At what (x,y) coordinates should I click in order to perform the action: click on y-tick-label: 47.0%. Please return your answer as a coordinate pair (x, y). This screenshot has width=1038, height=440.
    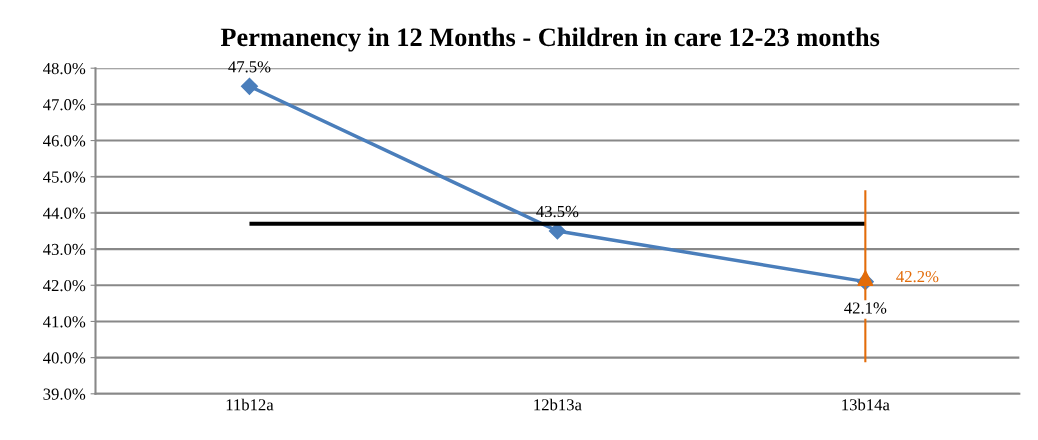
    Looking at the image, I should click on (64, 105).